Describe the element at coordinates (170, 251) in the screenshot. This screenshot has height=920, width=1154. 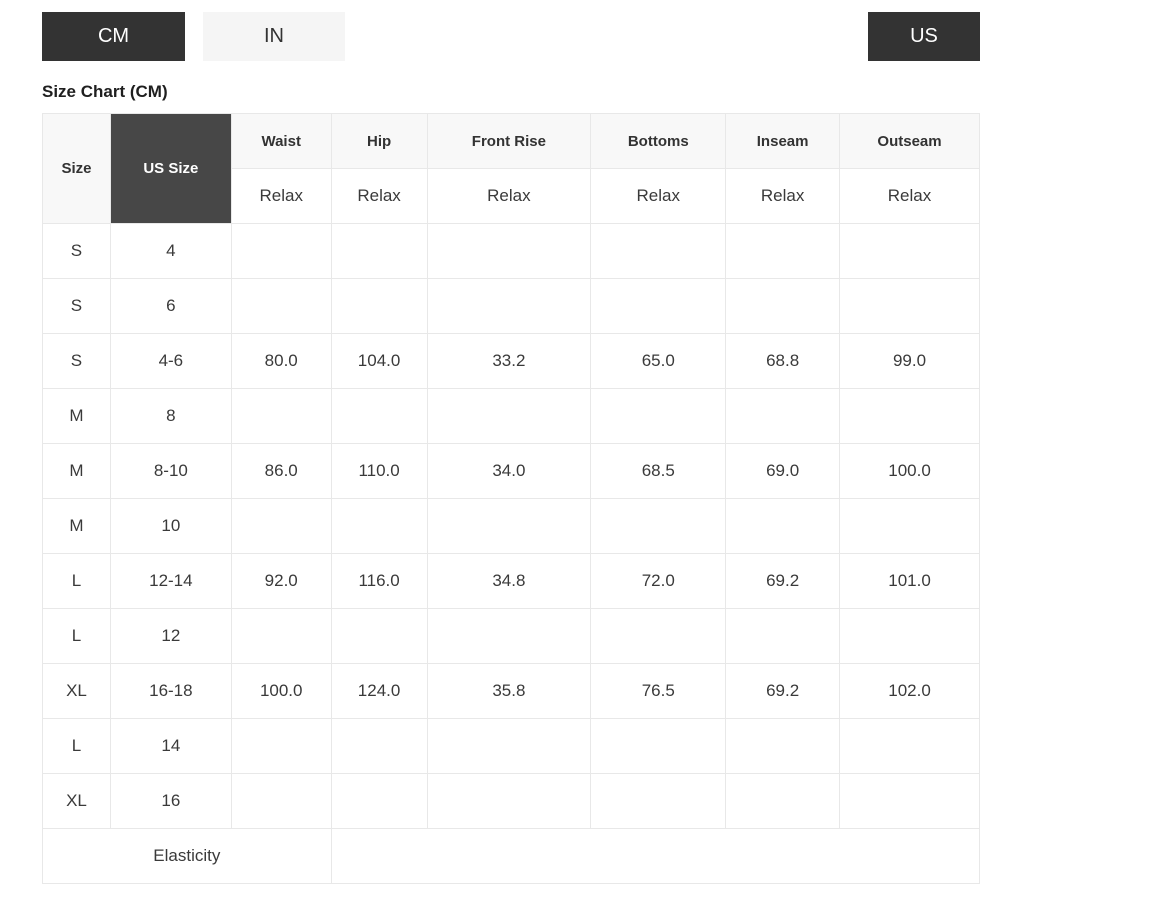
I see `us-size-cell: 4` at that location.